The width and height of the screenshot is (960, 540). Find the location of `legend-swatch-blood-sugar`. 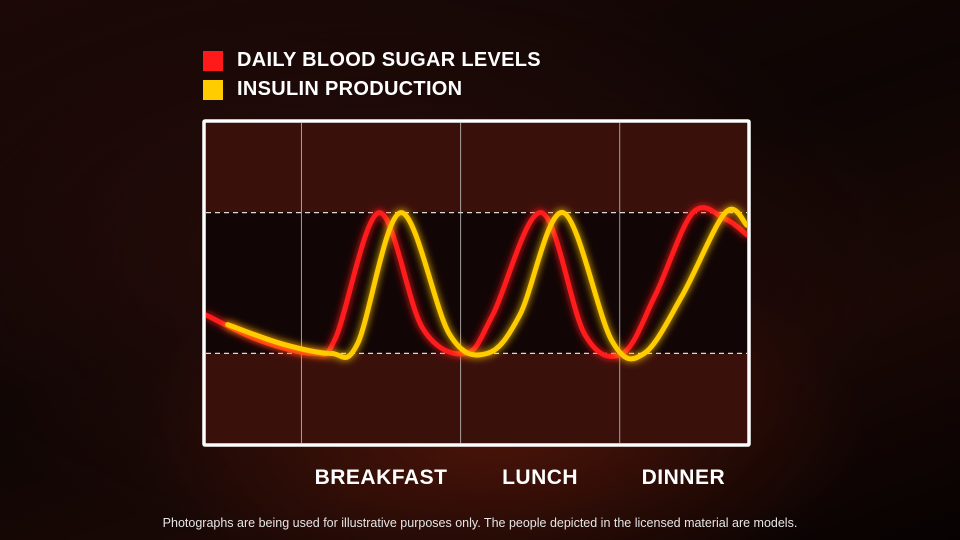

legend-swatch-blood-sugar is located at coordinates (213, 60).